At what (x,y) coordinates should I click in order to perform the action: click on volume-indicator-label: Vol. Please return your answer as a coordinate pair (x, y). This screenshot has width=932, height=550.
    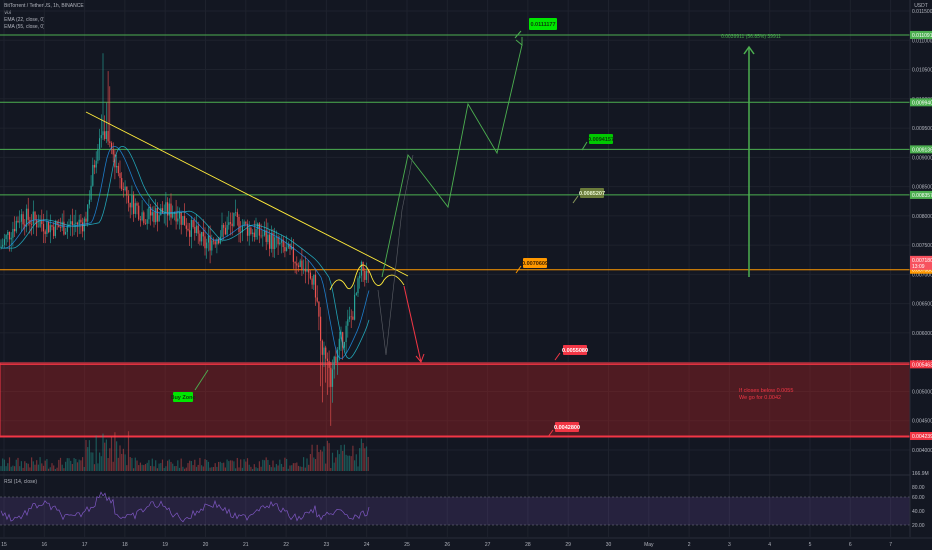
    Looking at the image, I should click on (7, 13).